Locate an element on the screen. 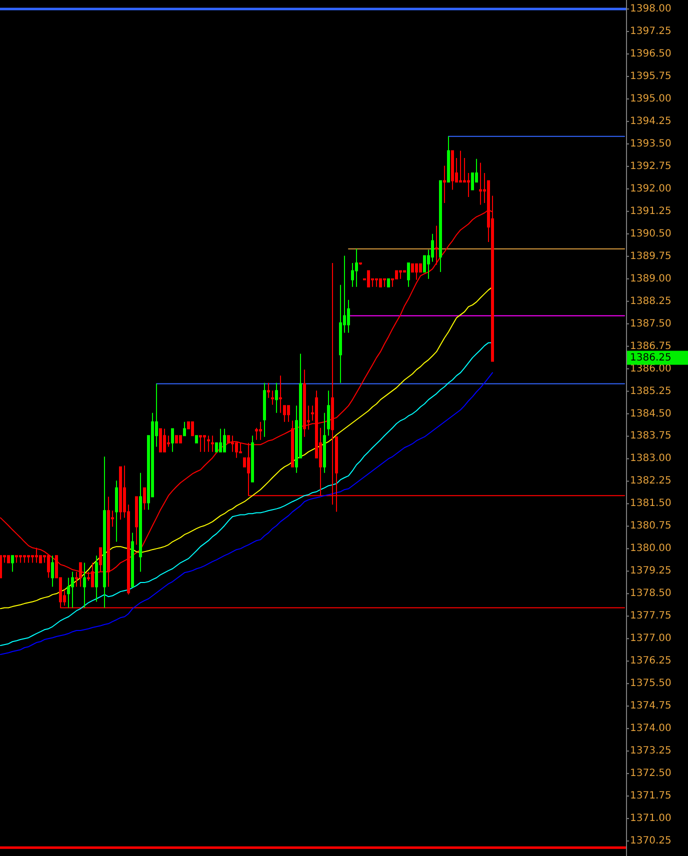 The width and height of the screenshot is (688, 856). y-tick-label: 1387.50 is located at coordinates (651, 324).